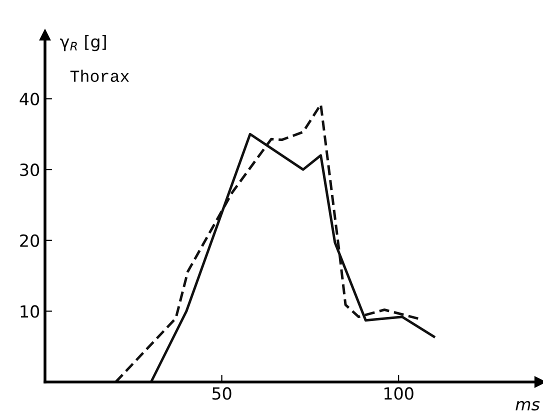 The width and height of the screenshot is (543, 420). What do you see at coordinates (99, 76) in the screenshot?
I see `annotation: Thorax` at bounding box center [99, 76].